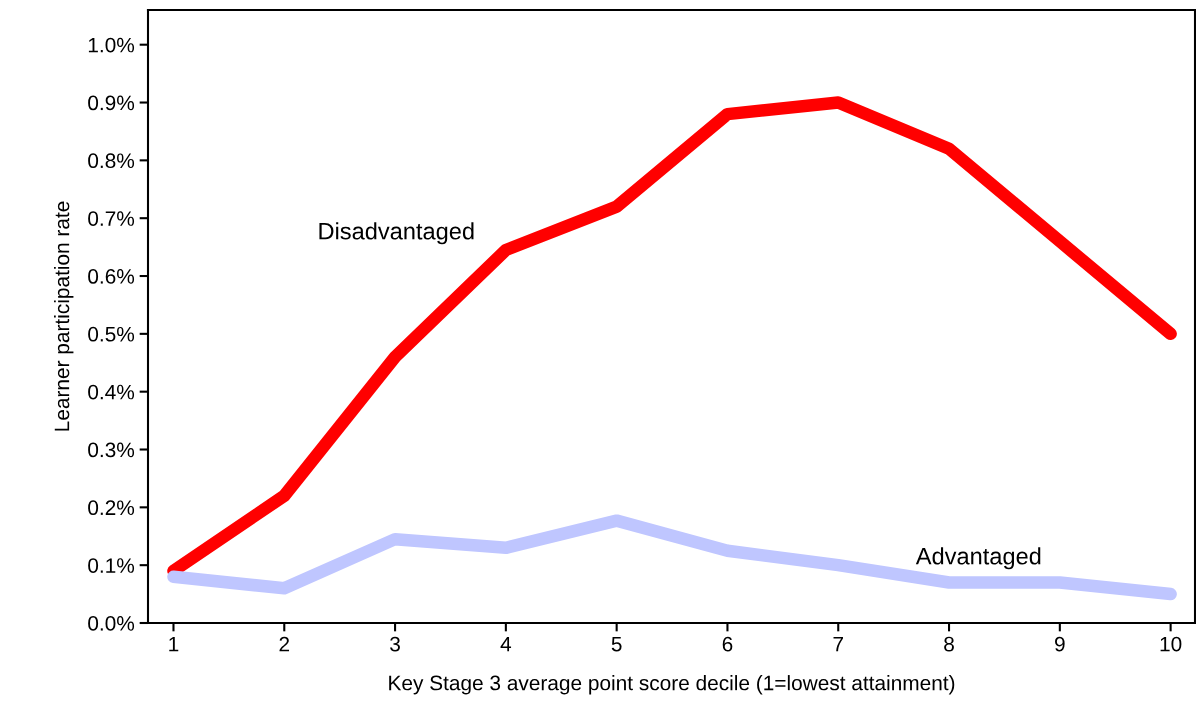  What do you see at coordinates (672, 685) in the screenshot?
I see `x-axis-title: Key Stage 3 average point score decile (1=lowest attainment)` at bounding box center [672, 685].